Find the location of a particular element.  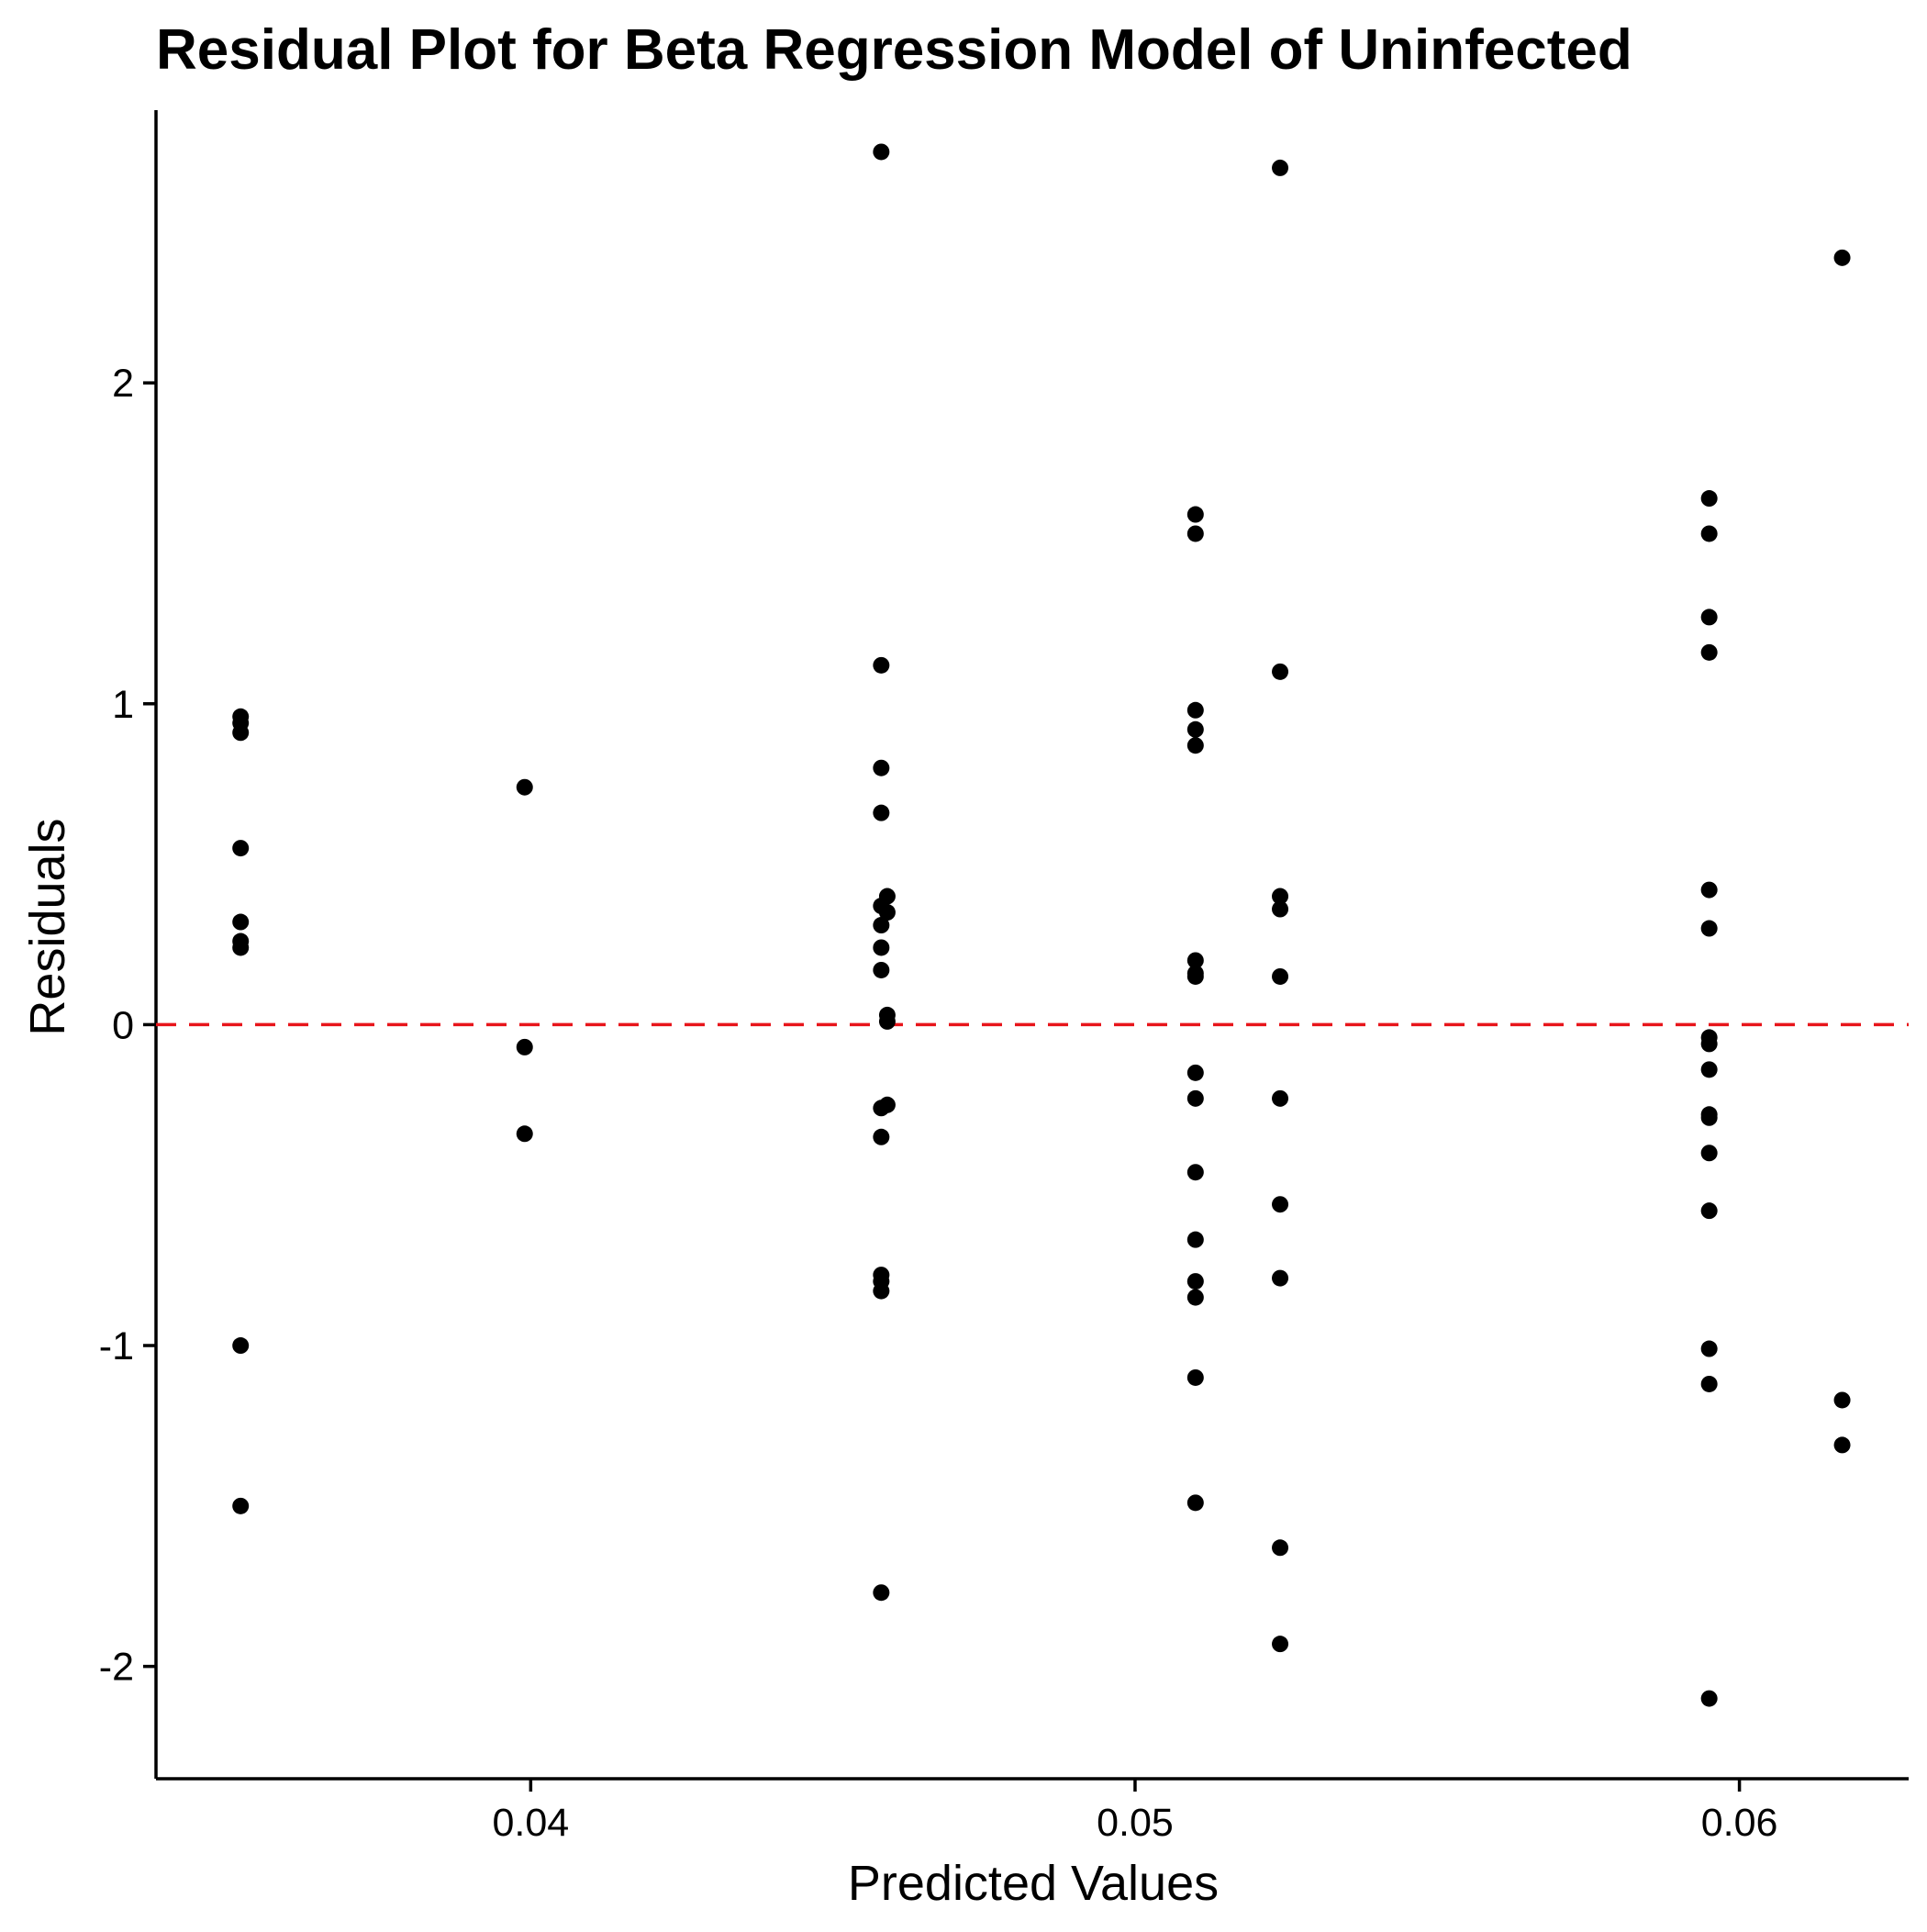

y-tick-label: 1 is located at coordinates (123, 705).